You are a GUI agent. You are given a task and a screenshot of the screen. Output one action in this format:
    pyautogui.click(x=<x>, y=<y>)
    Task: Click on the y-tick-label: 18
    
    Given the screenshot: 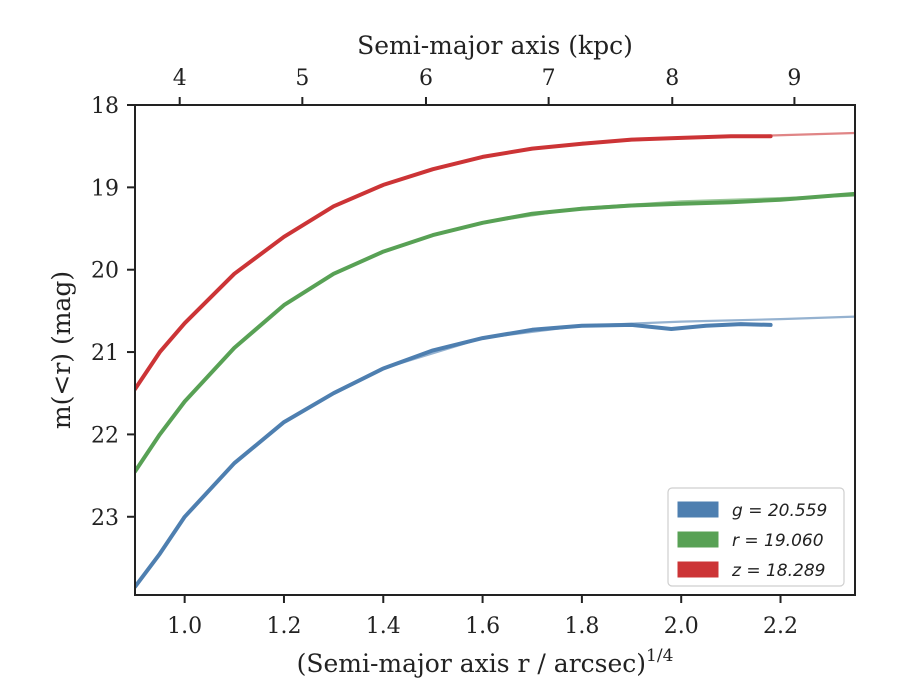 What is the action you would take?
    pyautogui.click(x=105, y=106)
    